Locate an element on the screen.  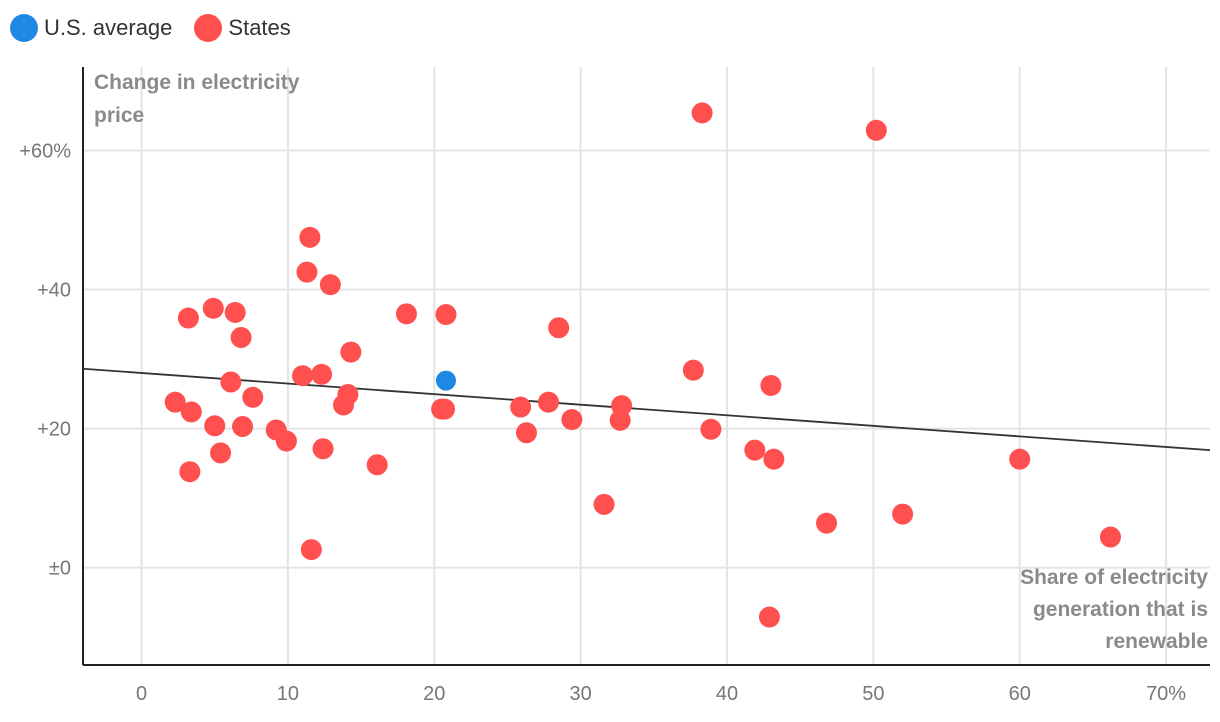
x-tick-label: 0 is located at coordinates (141, 694).